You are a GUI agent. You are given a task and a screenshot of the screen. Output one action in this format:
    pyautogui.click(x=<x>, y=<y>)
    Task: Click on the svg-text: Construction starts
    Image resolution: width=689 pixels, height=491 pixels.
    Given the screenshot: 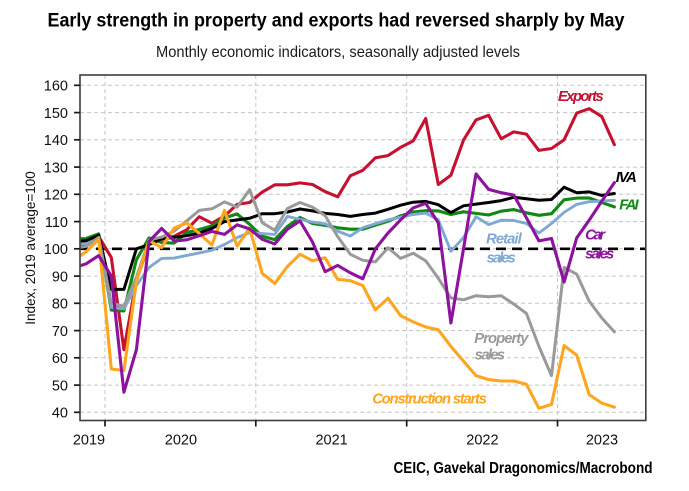 What is the action you would take?
    pyautogui.click(x=429, y=399)
    